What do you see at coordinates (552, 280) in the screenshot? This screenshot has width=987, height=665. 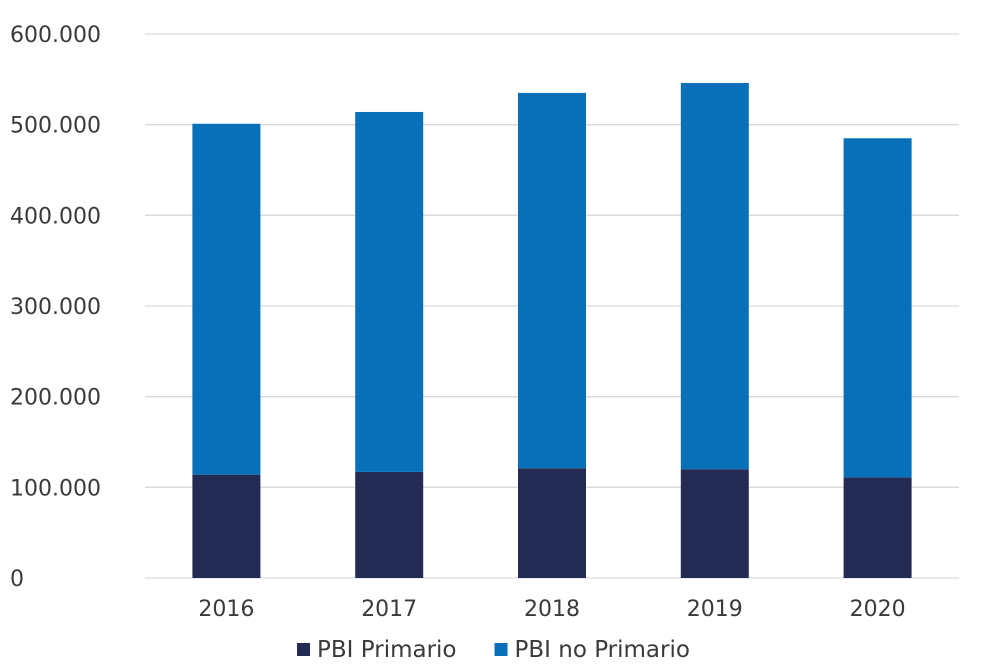 I see `bar-pbi-no-primario-2018` at bounding box center [552, 280].